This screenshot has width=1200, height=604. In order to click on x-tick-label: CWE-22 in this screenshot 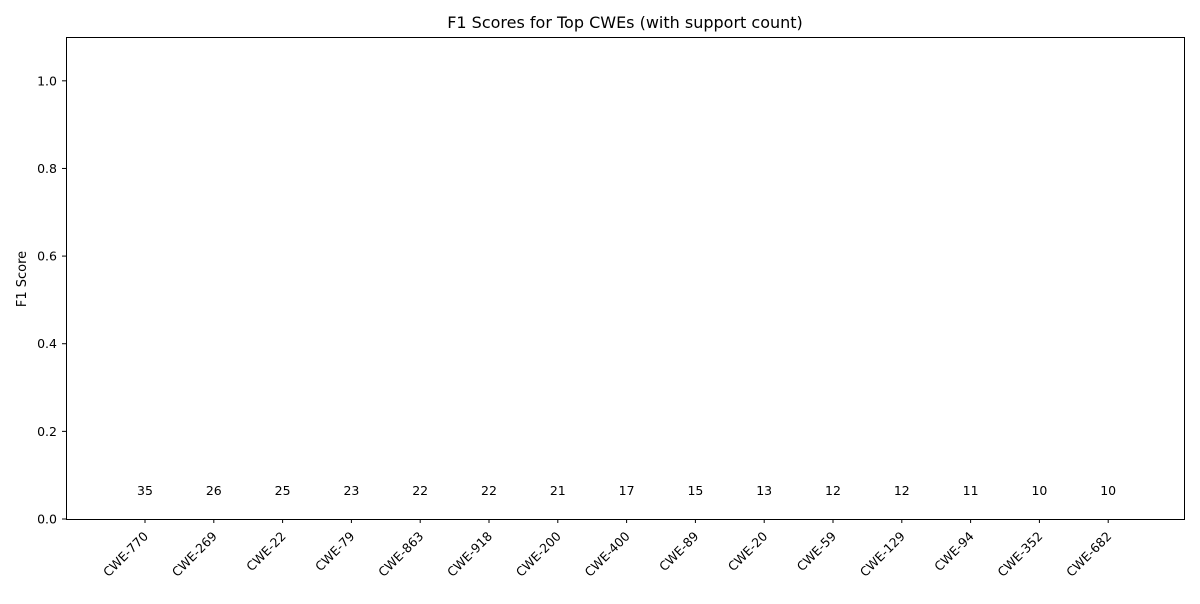, I will do `click(266, 552)`.